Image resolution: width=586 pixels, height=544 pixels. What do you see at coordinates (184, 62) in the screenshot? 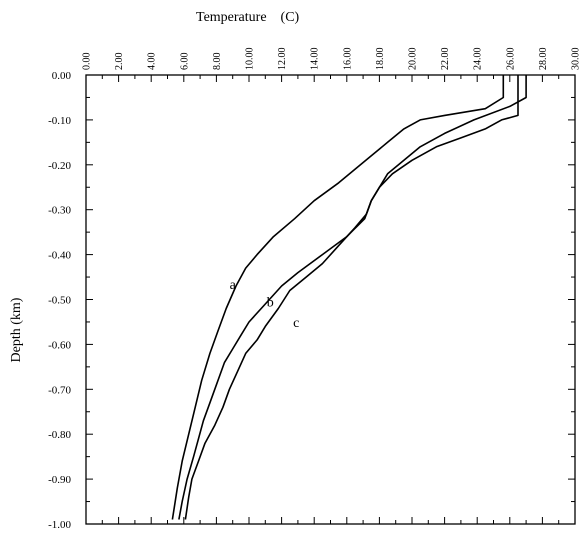
I see `x-tick-label: 6.00` at bounding box center [184, 62].